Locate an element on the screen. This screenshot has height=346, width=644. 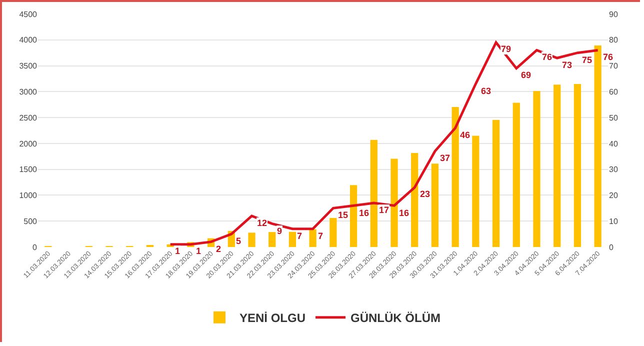
y2-tick-label: 70 is located at coordinates (613, 66).